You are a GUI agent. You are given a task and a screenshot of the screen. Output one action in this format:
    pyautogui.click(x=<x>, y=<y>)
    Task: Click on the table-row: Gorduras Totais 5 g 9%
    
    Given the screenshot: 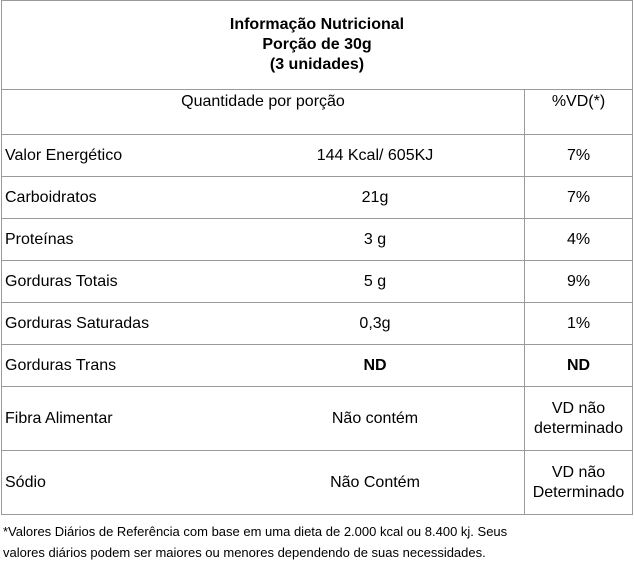 What is the action you would take?
    pyautogui.click(x=317, y=281)
    